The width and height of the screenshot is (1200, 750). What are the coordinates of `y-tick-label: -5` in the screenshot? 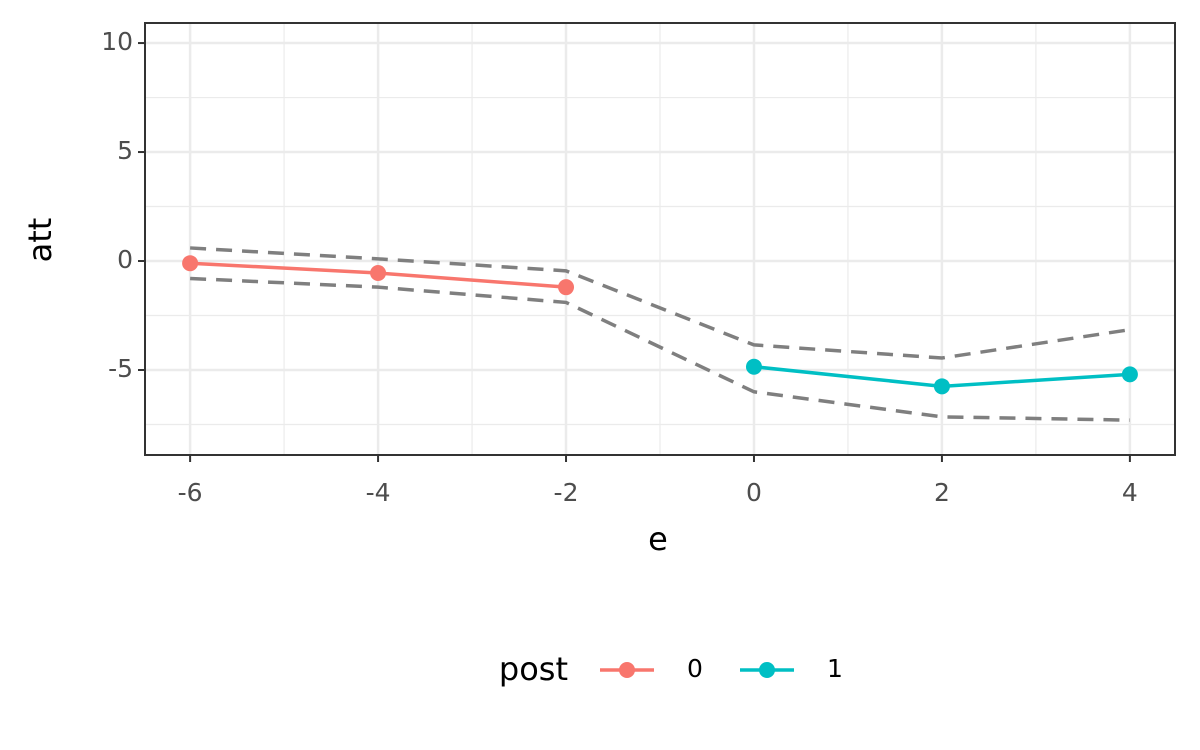 It's located at (120, 368).